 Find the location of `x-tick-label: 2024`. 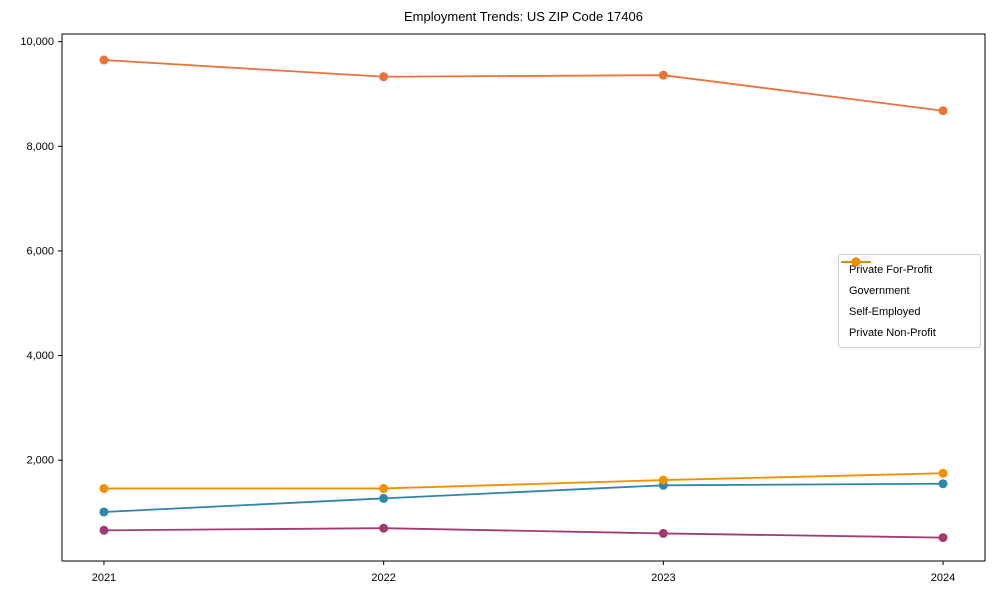

x-tick-label: 2024 is located at coordinates (943, 578).